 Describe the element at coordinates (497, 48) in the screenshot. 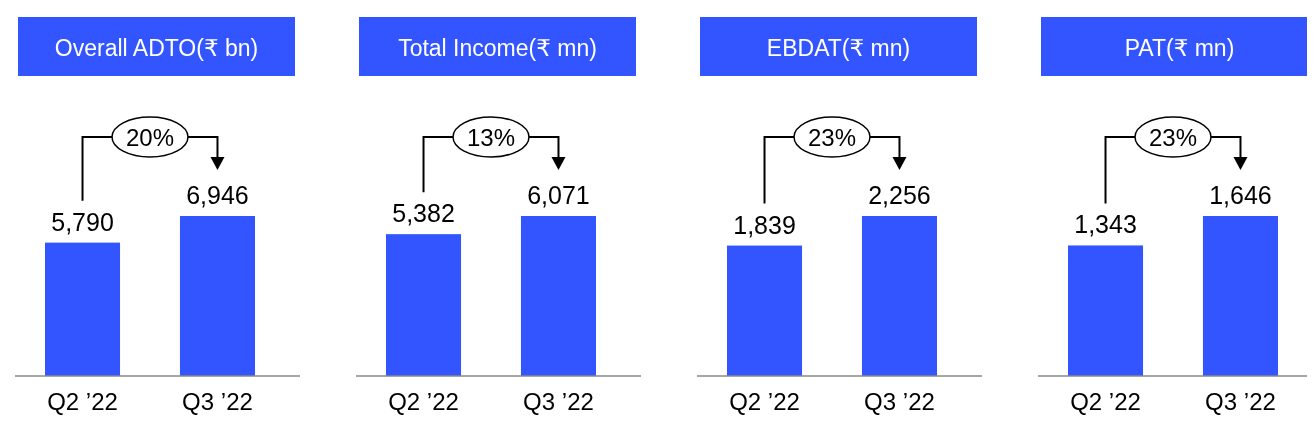

I see `chart-title: Total Income(₹ mn)` at that location.